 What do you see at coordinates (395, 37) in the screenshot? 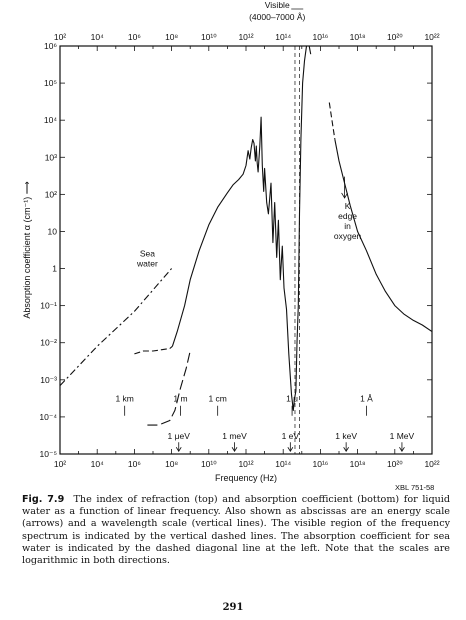
I see `x-tick-label-top: 10²⁰` at bounding box center [395, 37].